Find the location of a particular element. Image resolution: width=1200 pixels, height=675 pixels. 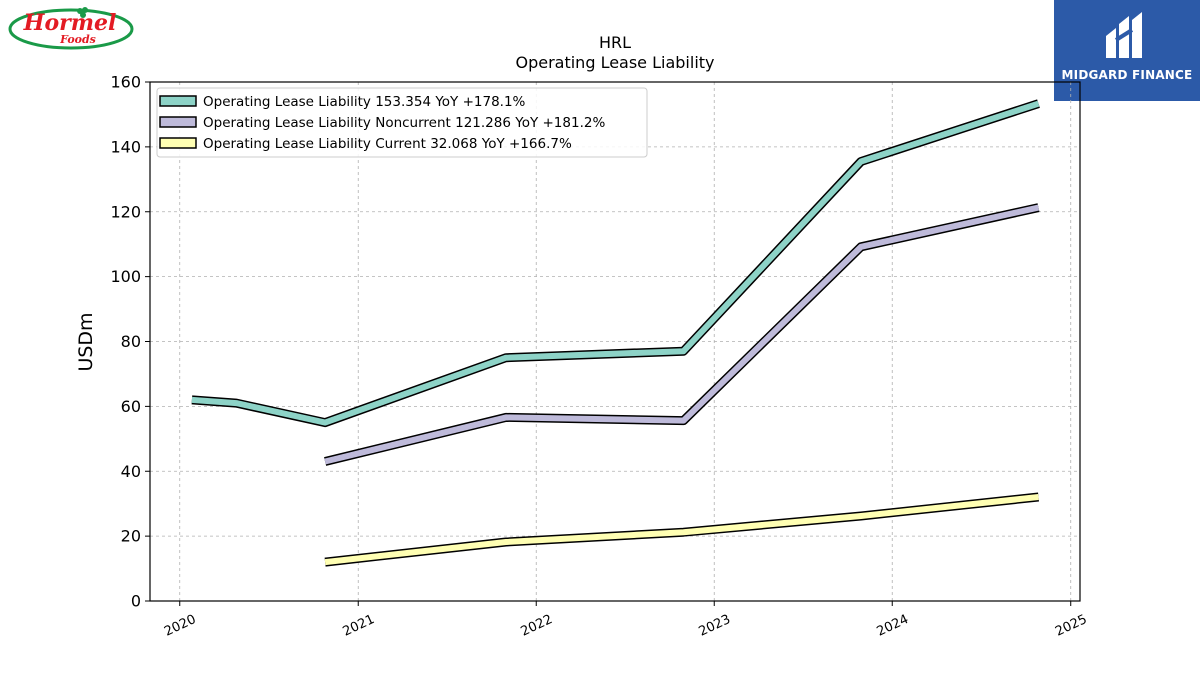

chart-title: HRL is located at coordinates (615, 42).